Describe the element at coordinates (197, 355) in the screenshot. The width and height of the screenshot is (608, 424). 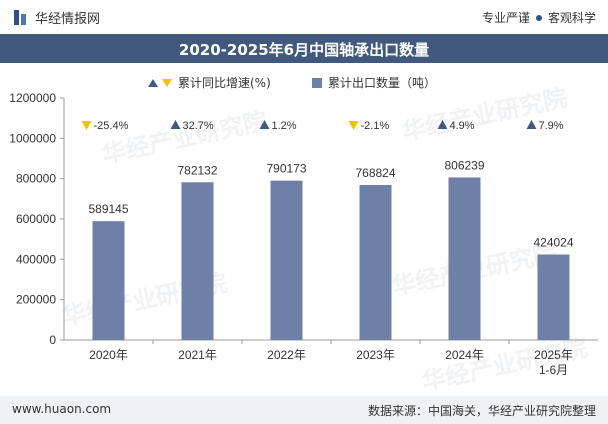
I see `x-tick-label: 2021年` at that location.